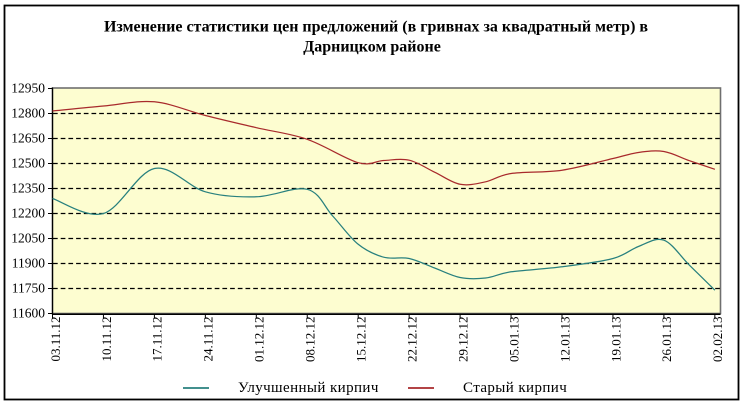 The width and height of the screenshot is (743, 405). I want to click on svg-text: Улучшенный кирпич, so click(308, 388).